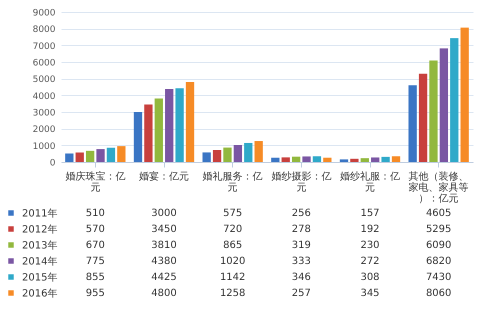 The image size is (491, 323). Describe the element at coordinates (233, 293) in the screenshot. I see `data-label: 1258` at that location.